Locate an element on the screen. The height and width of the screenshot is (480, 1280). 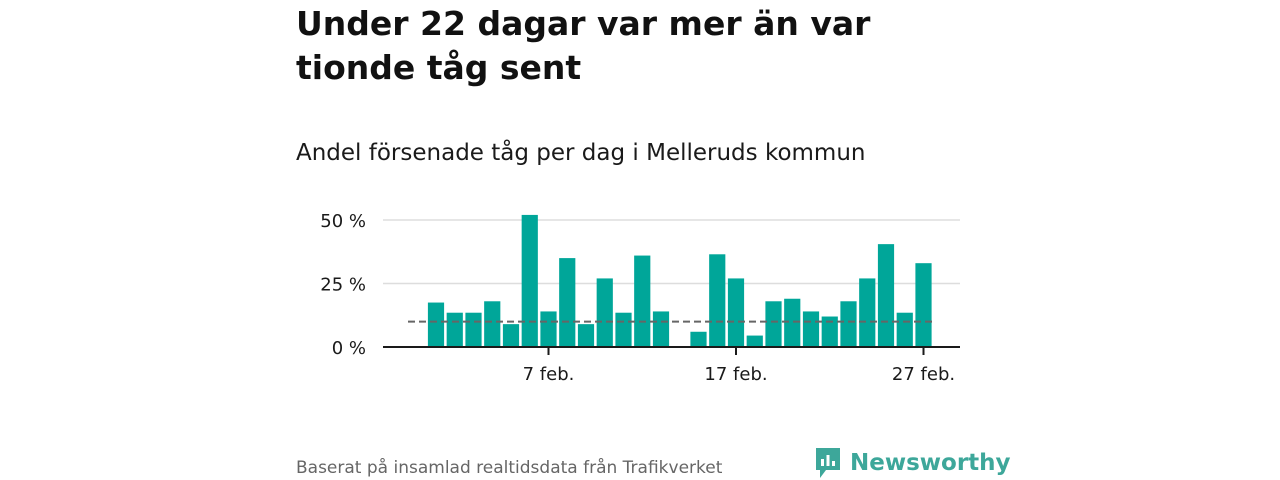
x-tick-label: 17 feb. is located at coordinates (735, 374).